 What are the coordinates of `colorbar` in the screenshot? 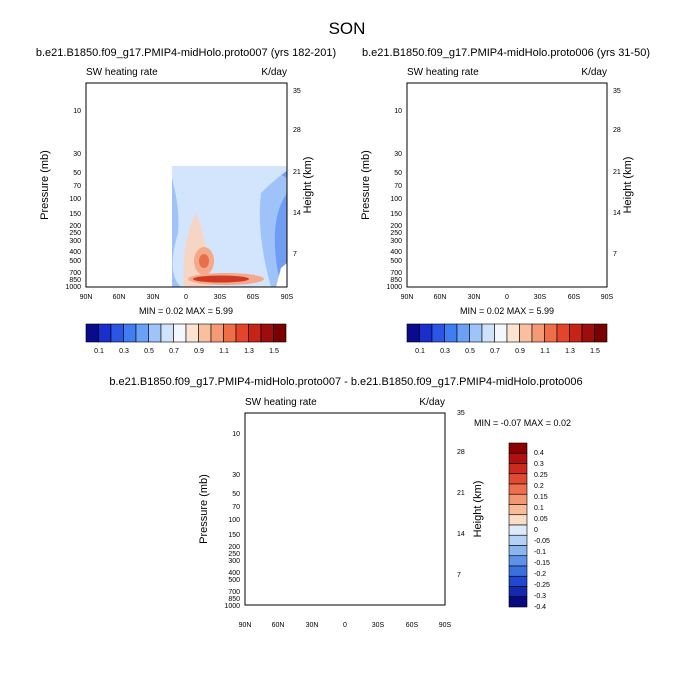 It's located at (186, 333).